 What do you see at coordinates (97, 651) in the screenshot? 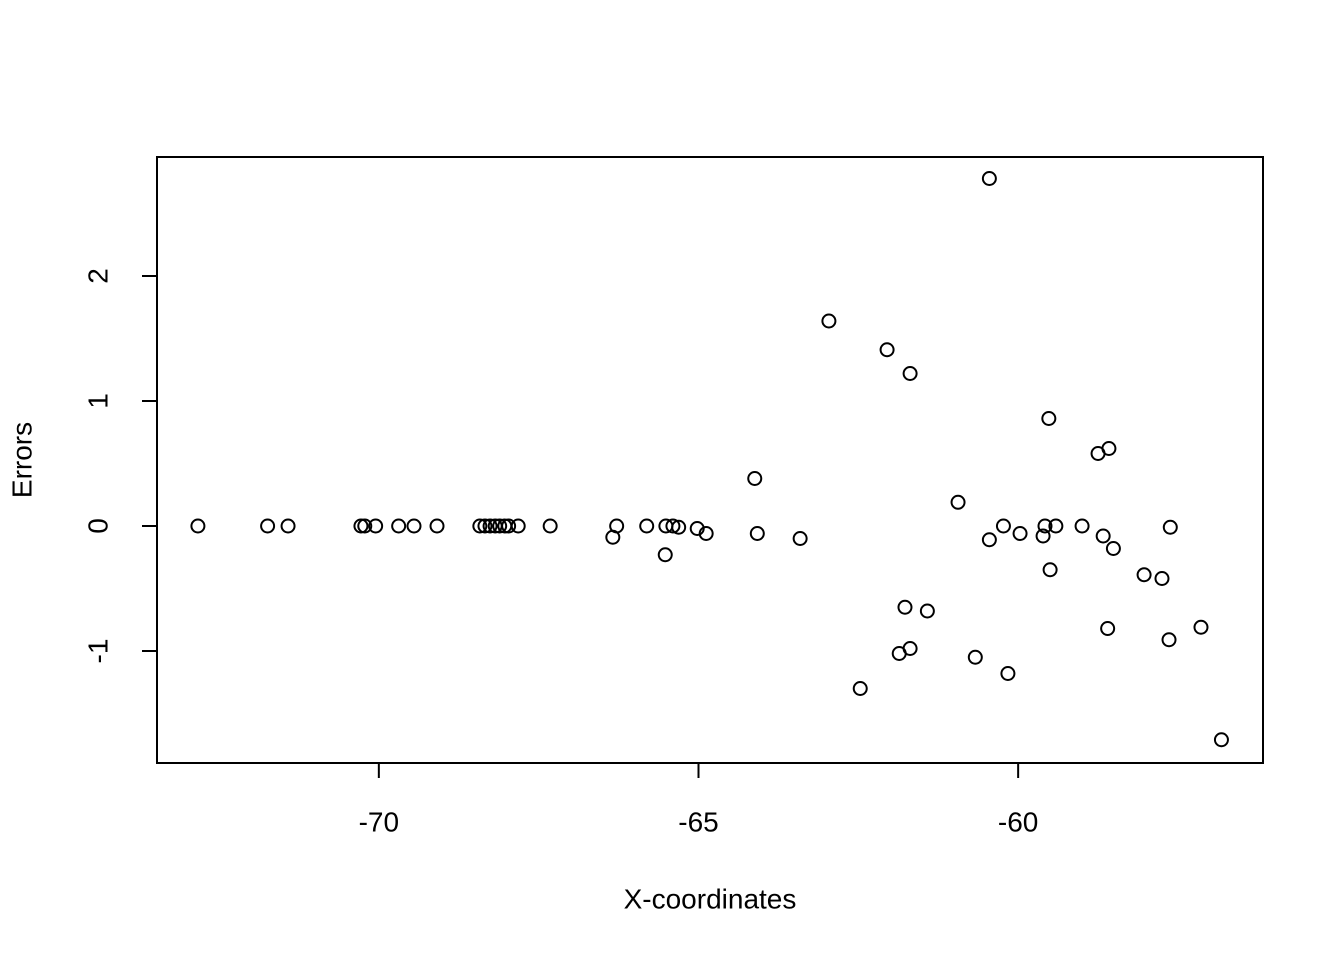
I see `y-tick-label: -1` at bounding box center [97, 651].